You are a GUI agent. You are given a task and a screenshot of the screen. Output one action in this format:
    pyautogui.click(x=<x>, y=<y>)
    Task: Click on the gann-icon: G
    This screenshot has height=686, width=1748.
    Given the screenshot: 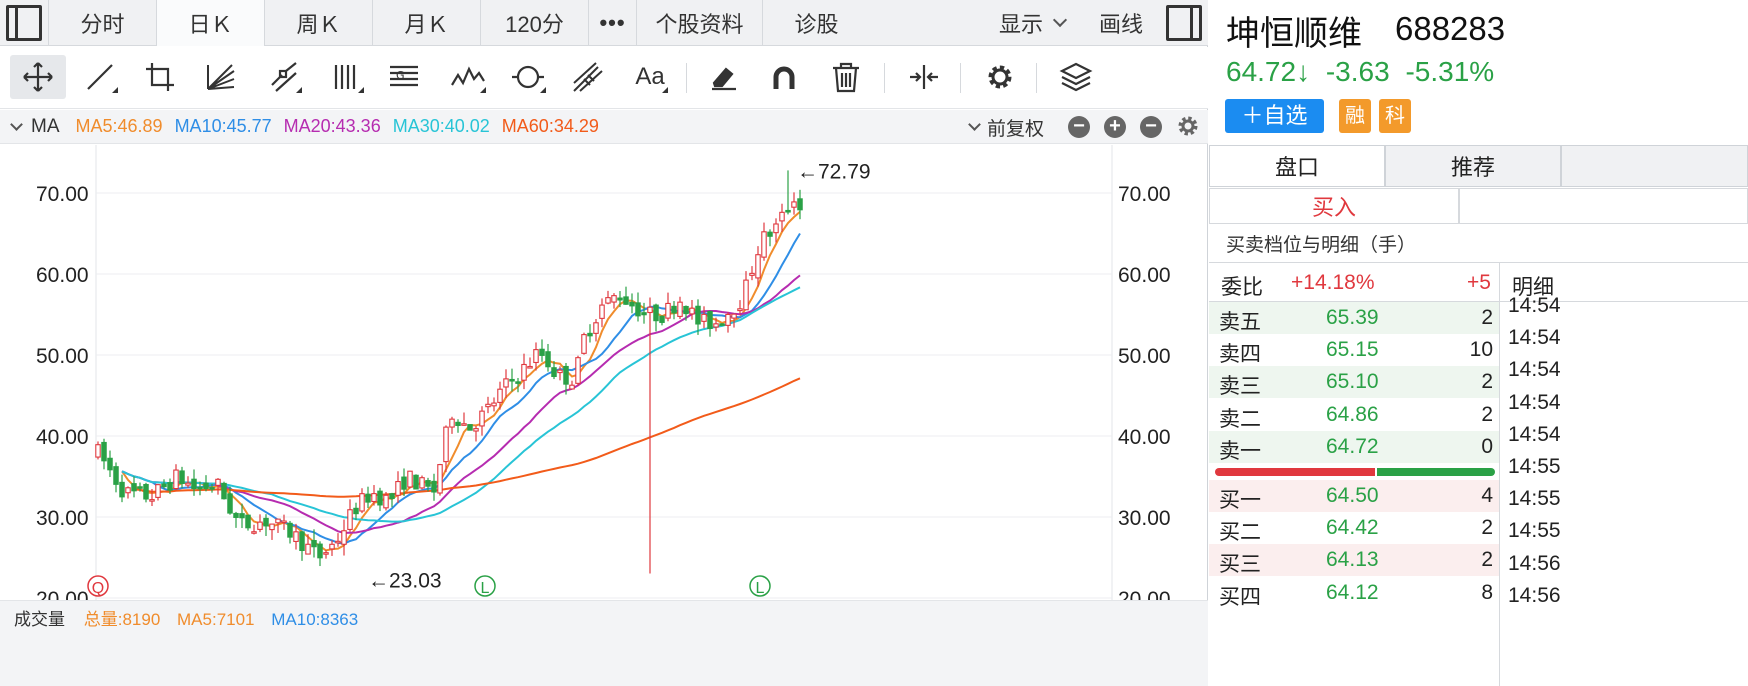 What is the action you would take?
    pyautogui.click(x=404, y=77)
    